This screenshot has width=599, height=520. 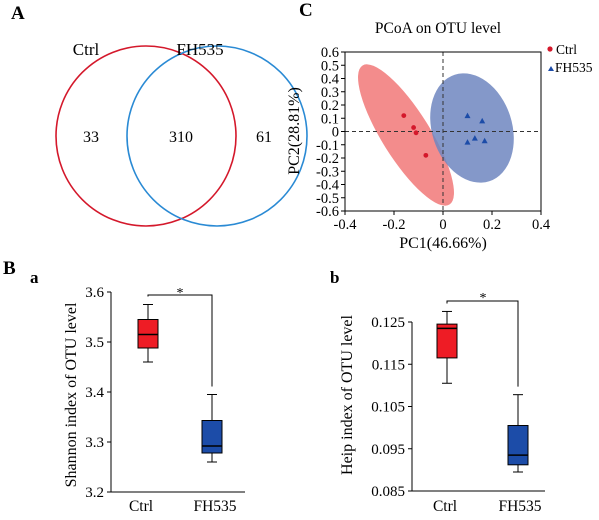 I want to click on venn-ctrl-only-count: 33, so click(x=91, y=137).